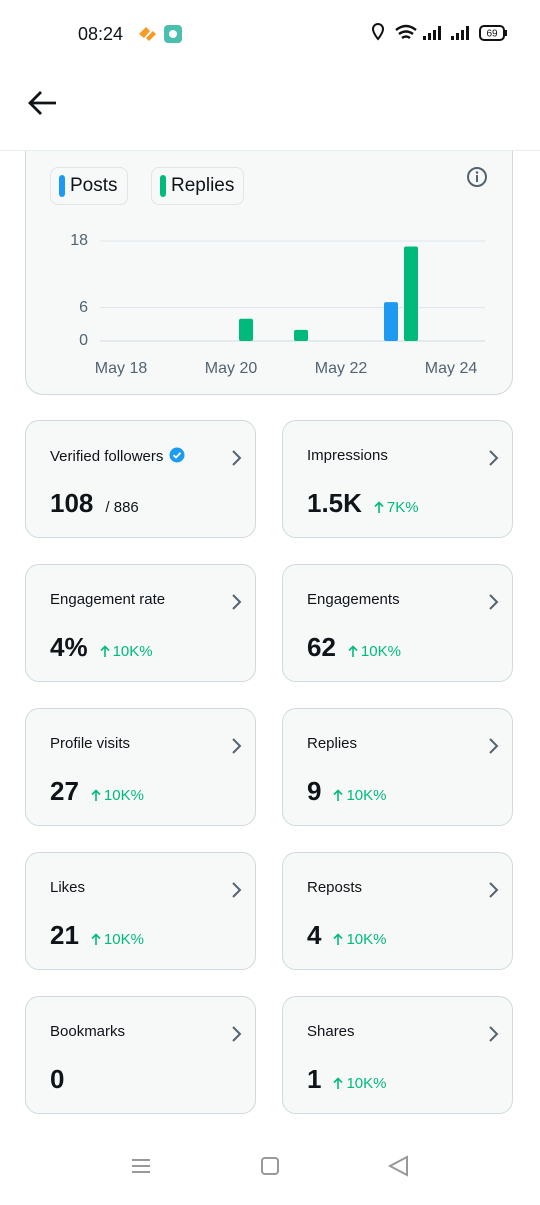 Image resolution: width=540 pixels, height=1205 pixels. I want to click on legend-replies: Replies, so click(197, 186).